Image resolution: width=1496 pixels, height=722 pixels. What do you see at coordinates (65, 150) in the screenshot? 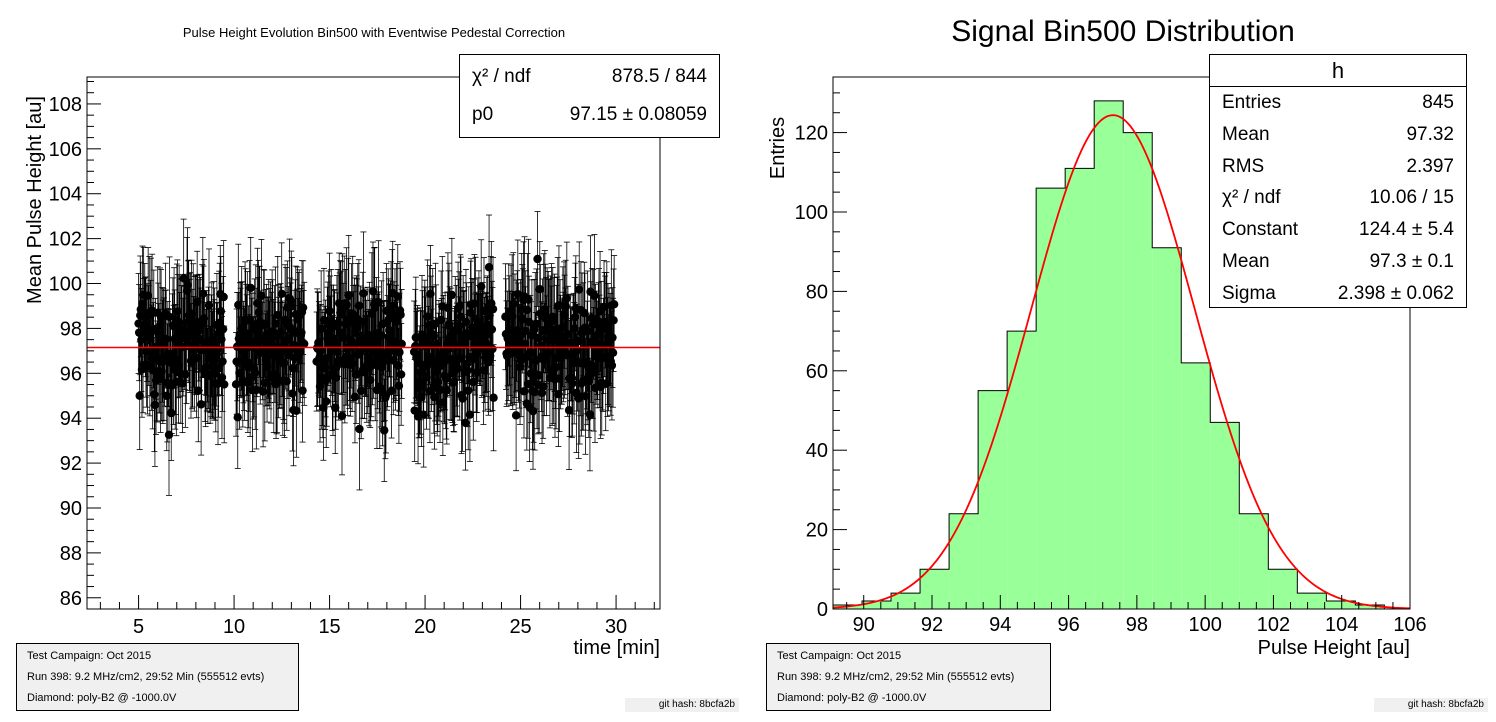
I see `y-tick-label: 106` at bounding box center [65, 150].